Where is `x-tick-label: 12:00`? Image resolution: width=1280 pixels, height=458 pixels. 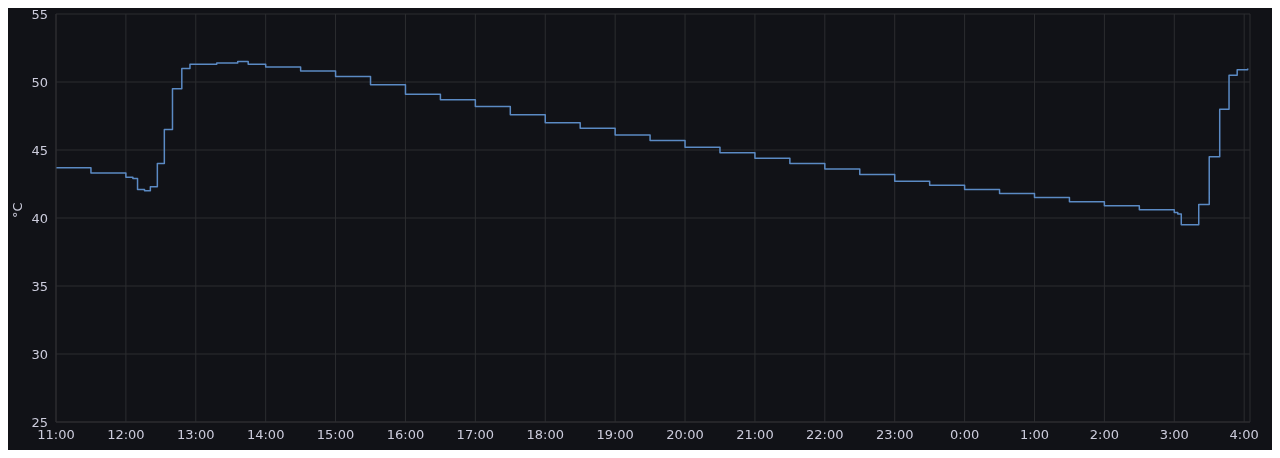
x-tick-label: 12:00 is located at coordinates (126, 435).